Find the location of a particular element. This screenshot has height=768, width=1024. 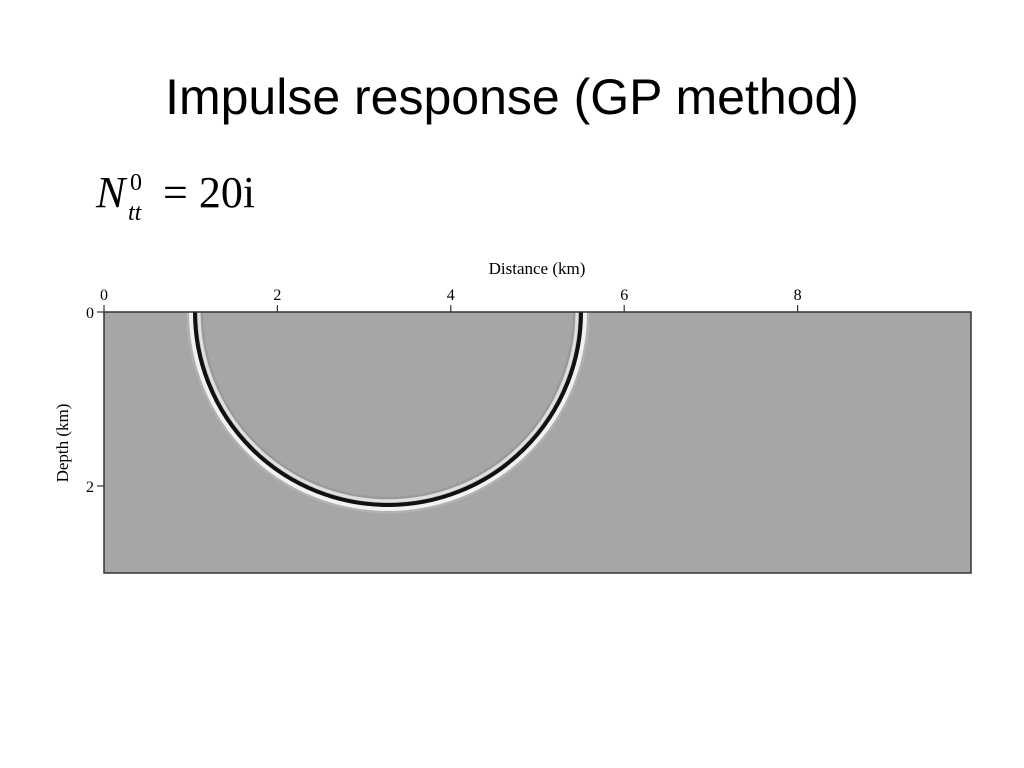

wavefront-white is located at coordinates (388, 411).